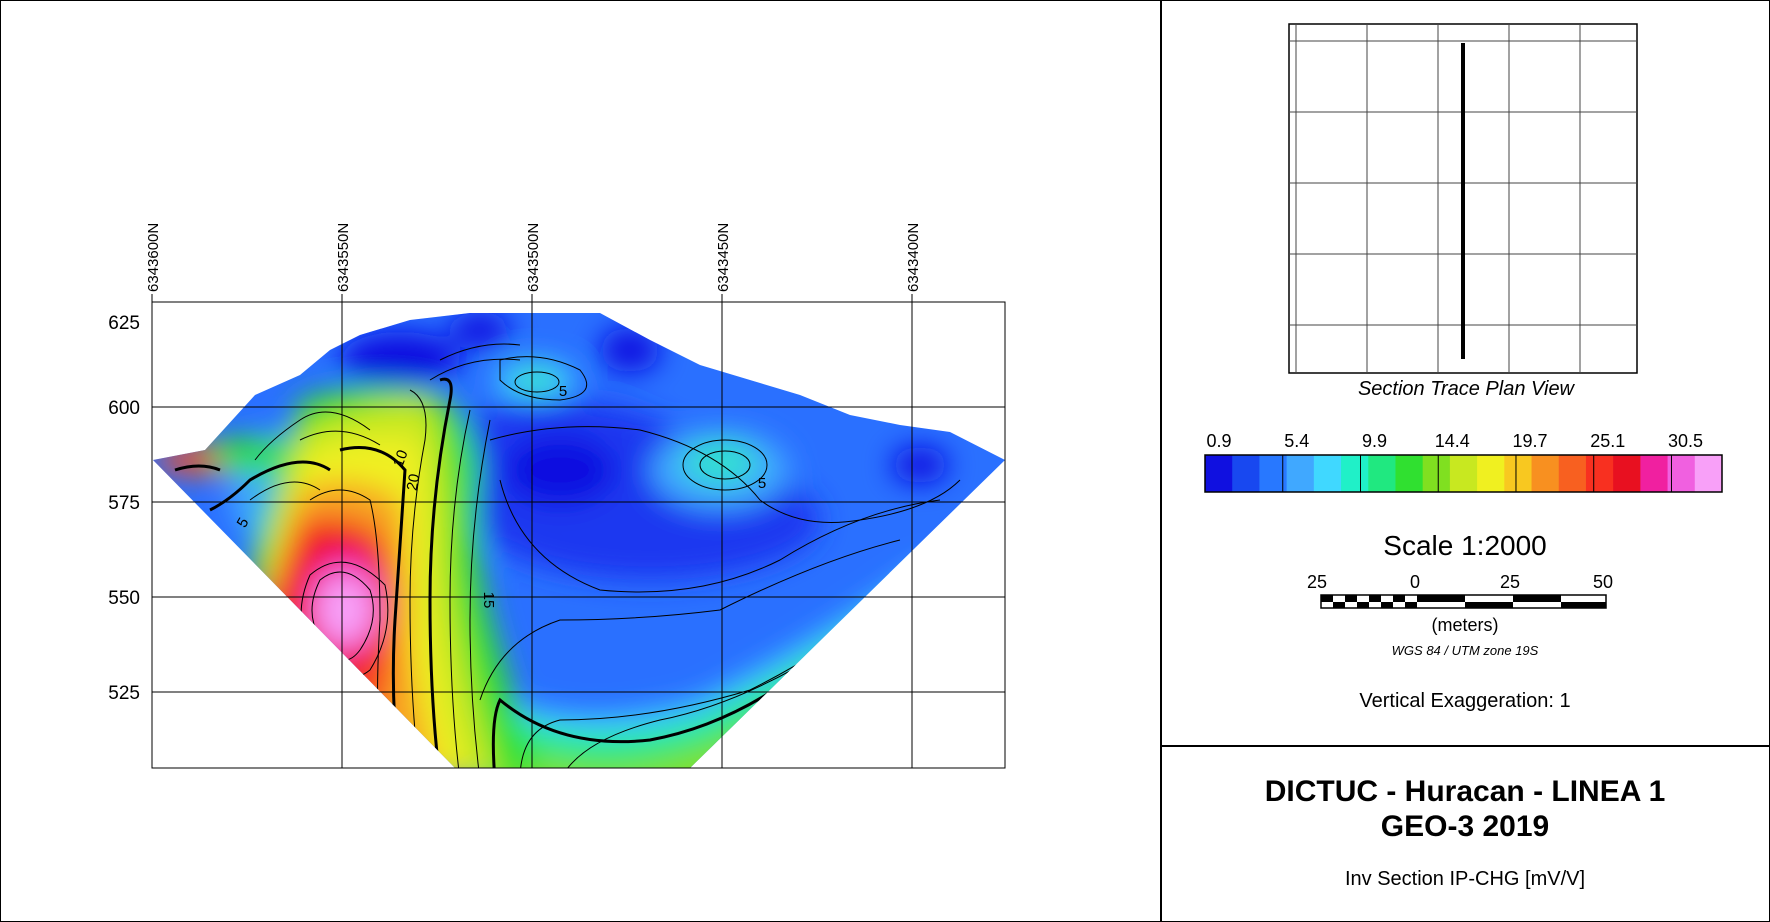 The image size is (1770, 922). What do you see at coordinates (1296, 441) in the screenshot?
I see `colorbar-tick-label: 5.4` at bounding box center [1296, 441].